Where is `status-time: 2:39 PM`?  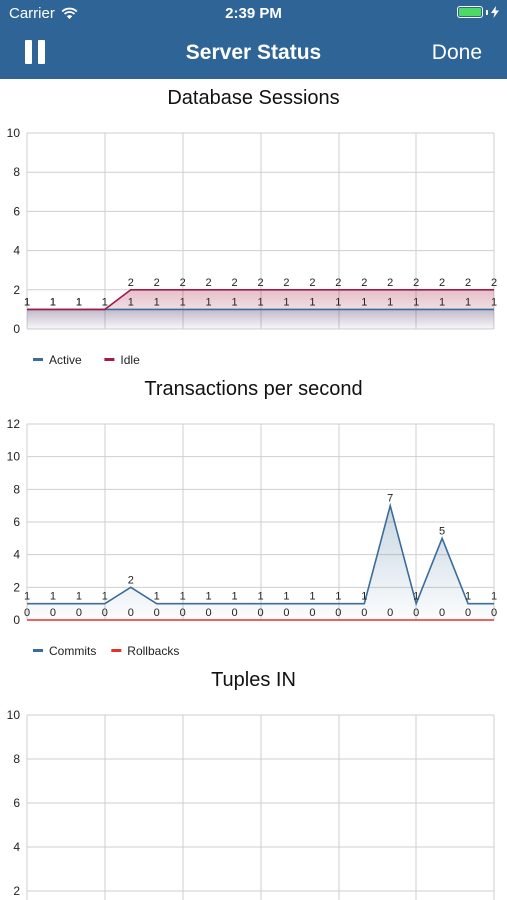
status-time: 2:39 PM is located at coordinates (253, 13).